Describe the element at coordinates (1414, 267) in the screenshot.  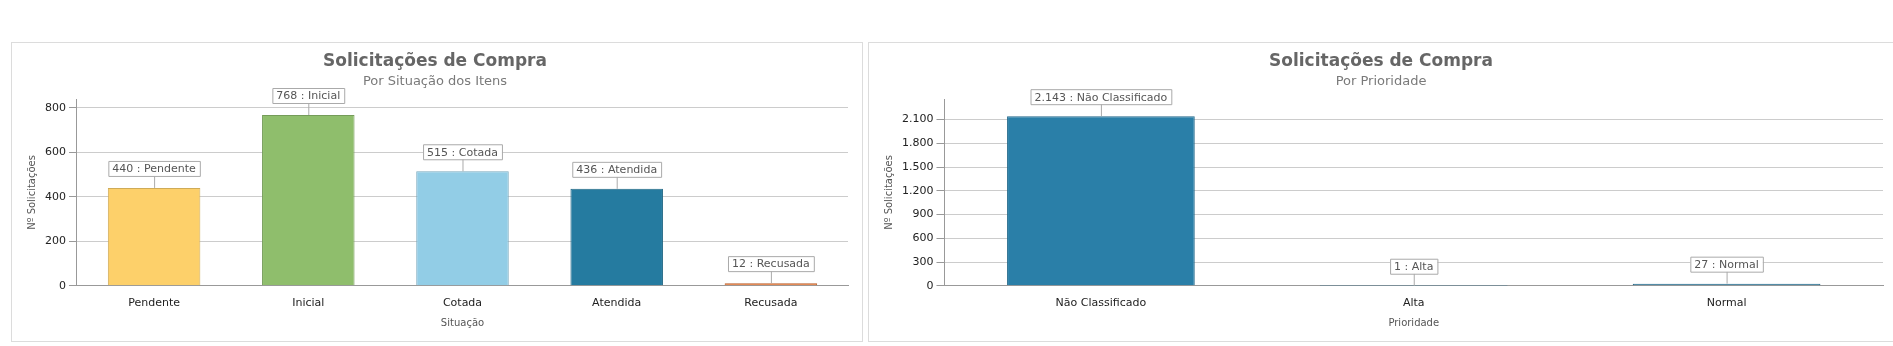
I see `data-label: 1 : Alta` at that location.